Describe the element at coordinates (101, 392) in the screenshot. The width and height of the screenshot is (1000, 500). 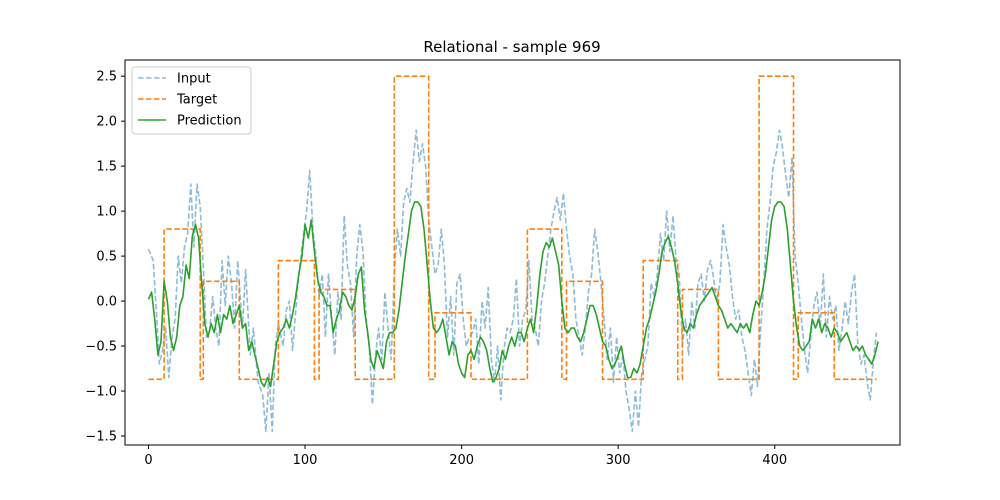
I see `y-tick-label: −1.0` at that location.